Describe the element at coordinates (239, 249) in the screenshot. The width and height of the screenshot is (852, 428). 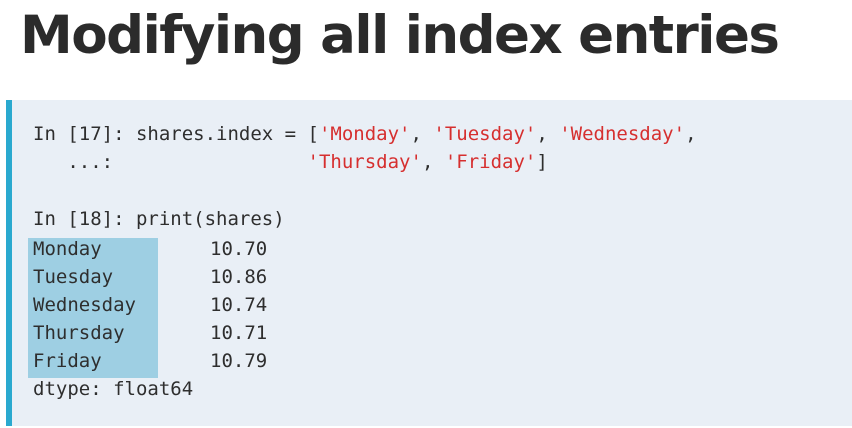
I see `series-value: 10.70` at that location.